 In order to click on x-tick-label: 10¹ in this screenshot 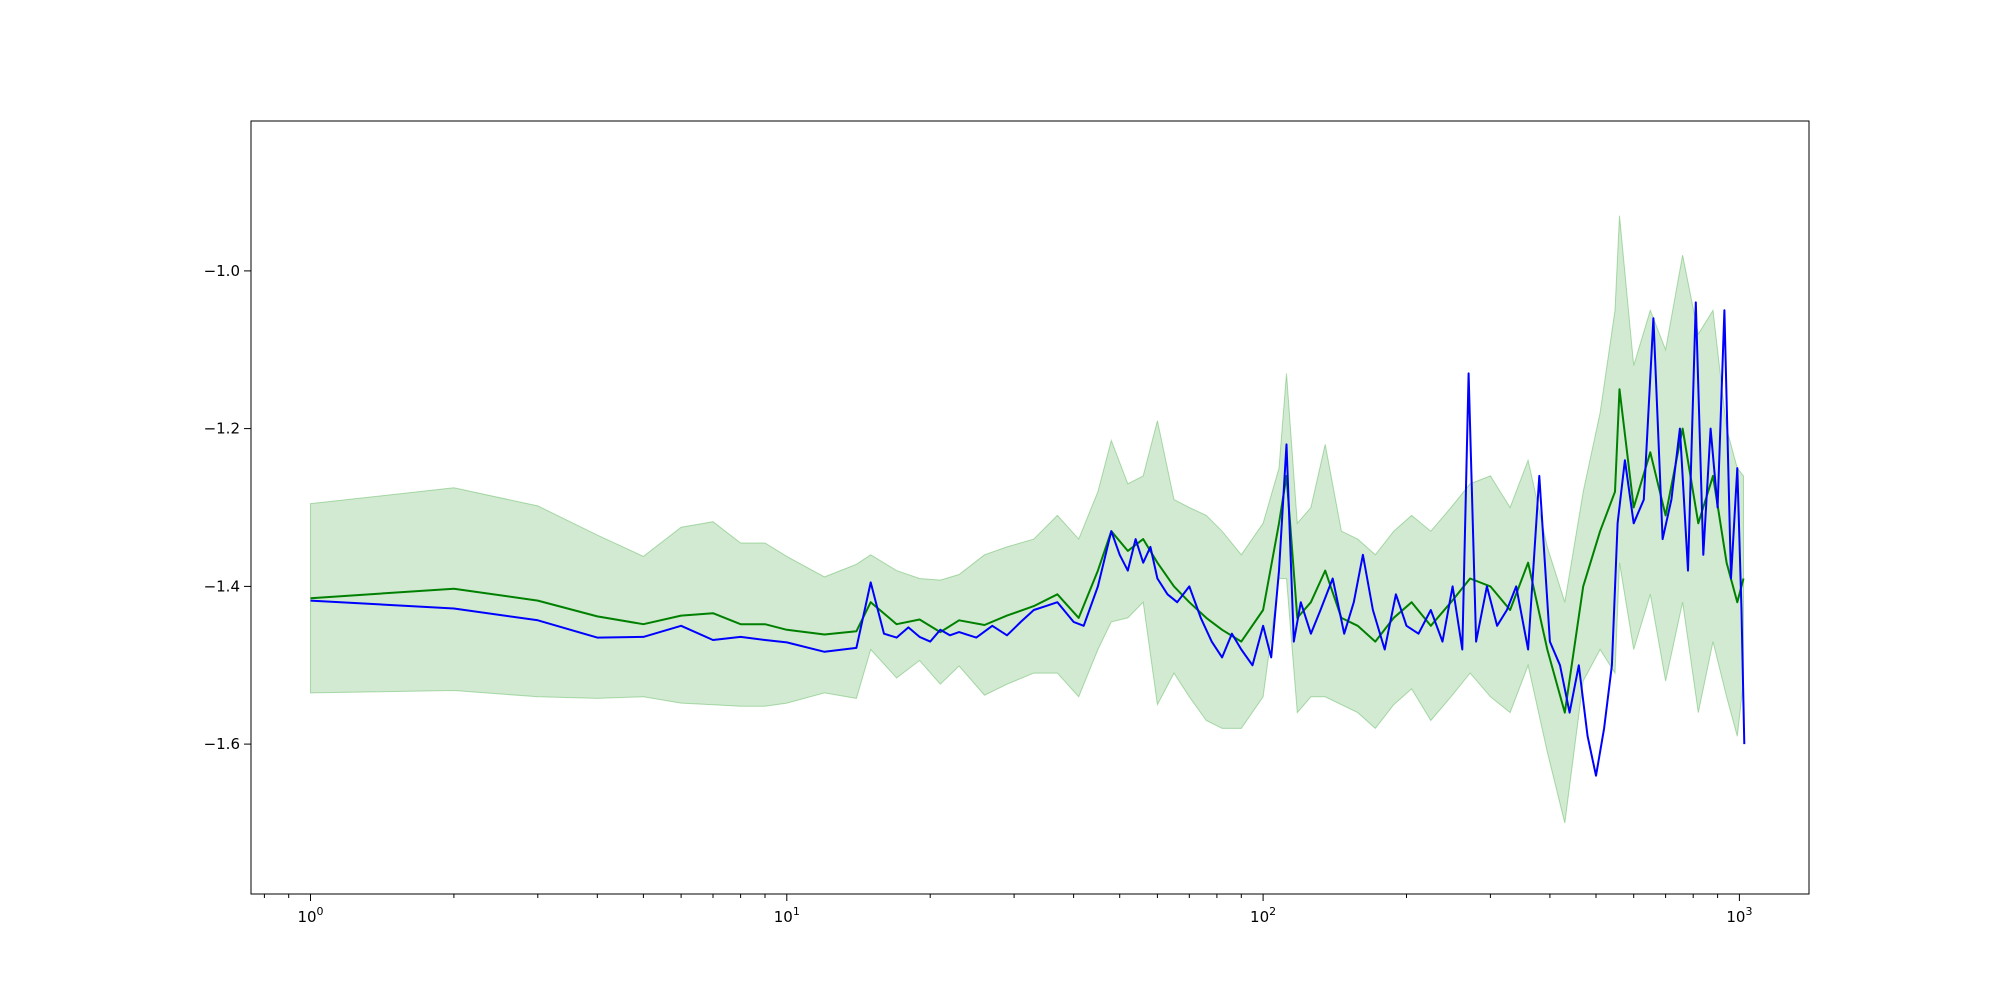, I will do `click(787, 915)`.